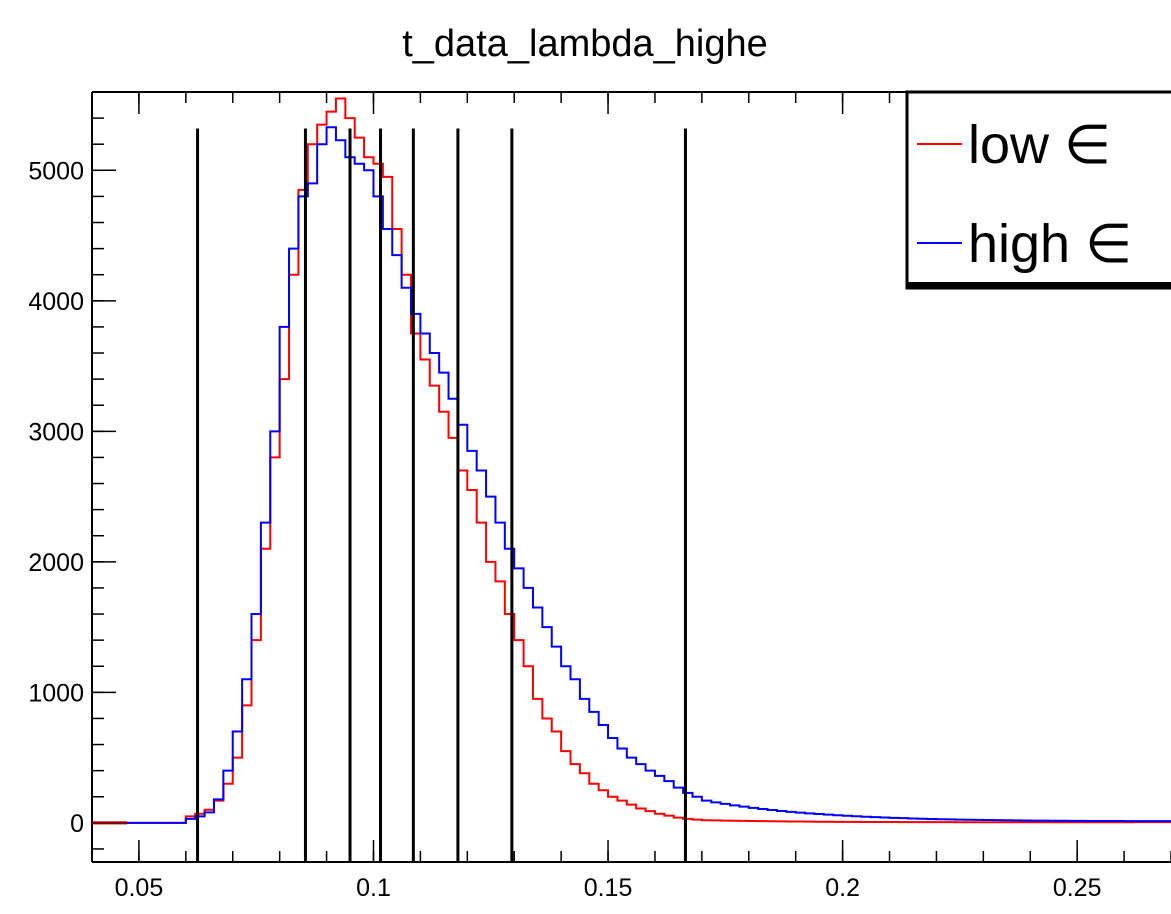  What do you see at coordinates (585, 44) in the screenshot?
I see `chart-title: t_data_lambda_highe` at bounding box center [585, 44].